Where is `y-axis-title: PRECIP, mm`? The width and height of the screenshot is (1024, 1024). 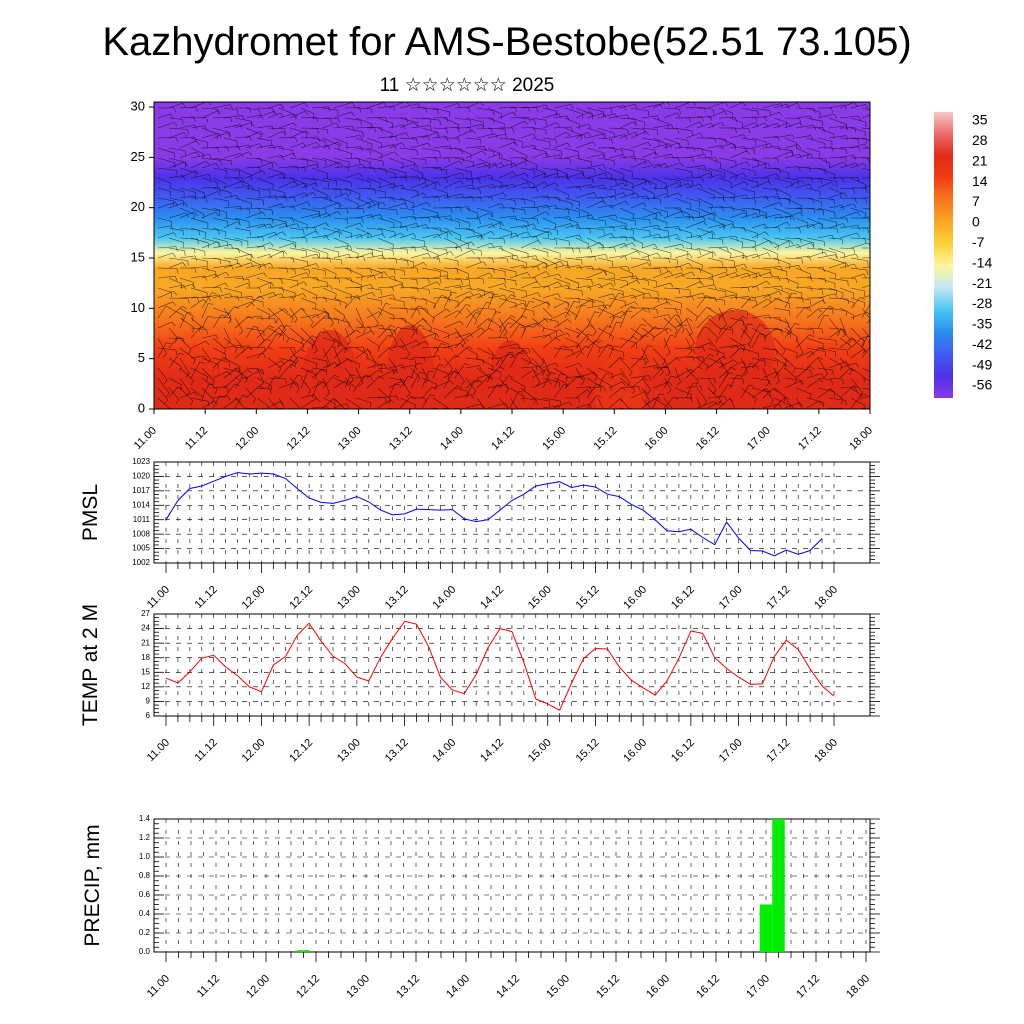
y-axis-title: PRECIP, mm is located at coordinates (92, 885).